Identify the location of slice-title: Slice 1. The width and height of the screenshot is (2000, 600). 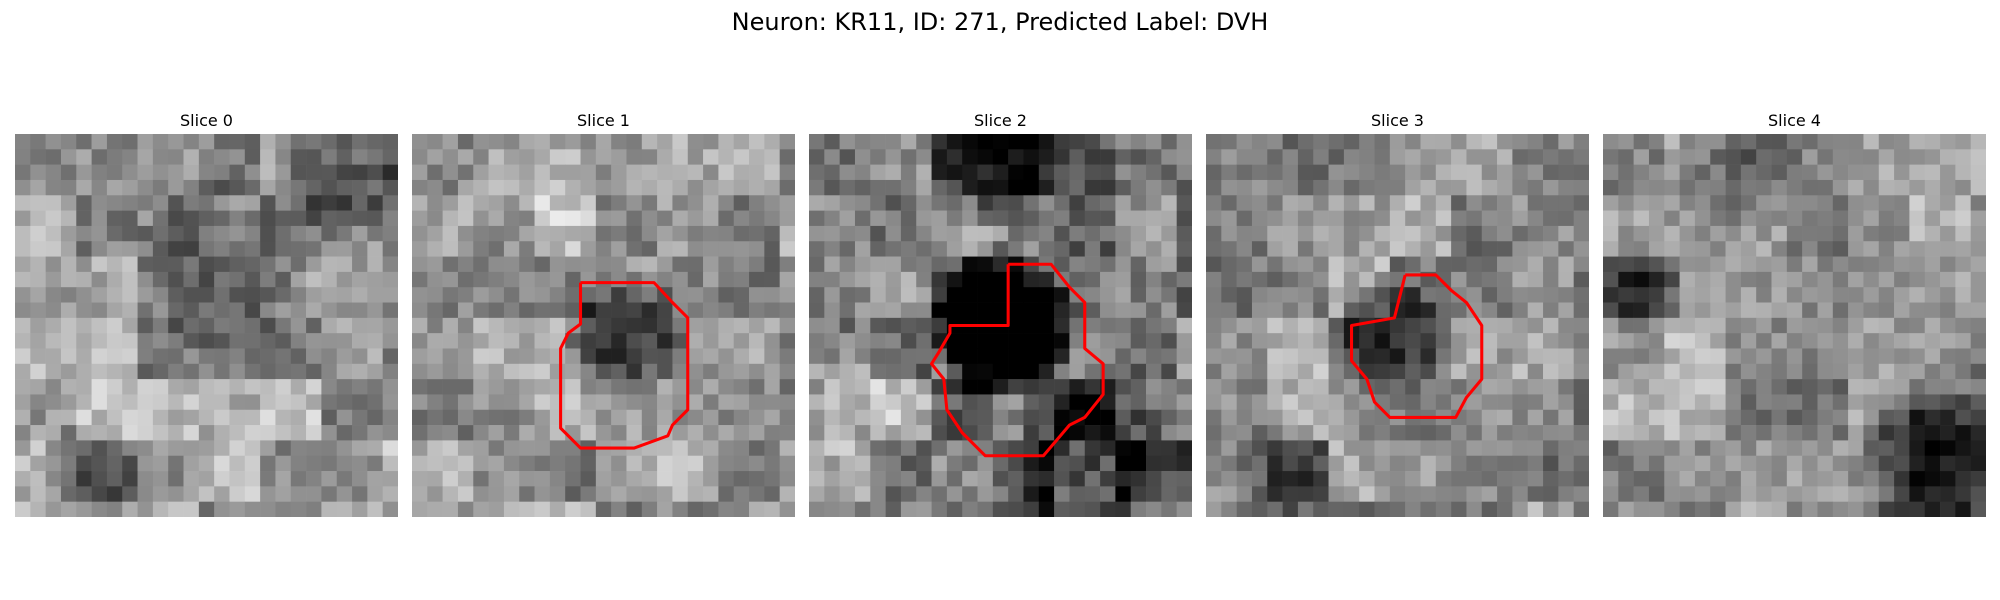
(603, 120).